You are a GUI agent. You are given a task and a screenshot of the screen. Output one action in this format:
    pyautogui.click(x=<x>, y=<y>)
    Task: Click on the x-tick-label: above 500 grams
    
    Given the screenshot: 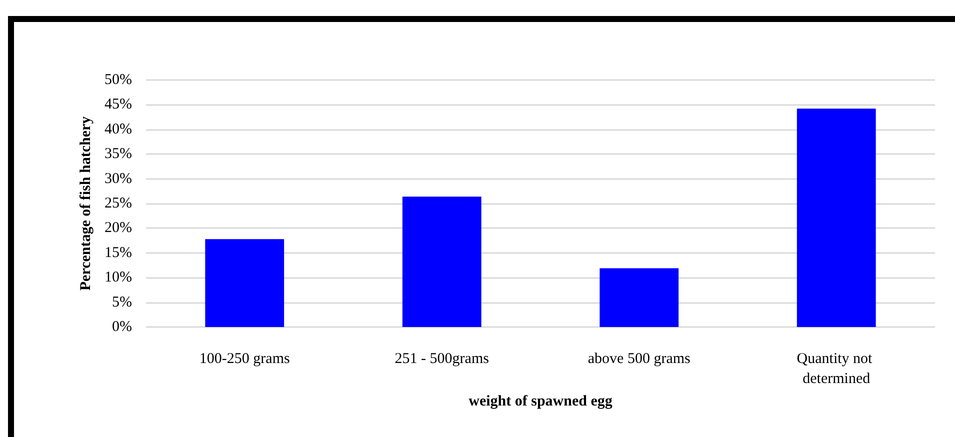 What is the action you would take?
    pyautogui.click(x=639, y=359)
    